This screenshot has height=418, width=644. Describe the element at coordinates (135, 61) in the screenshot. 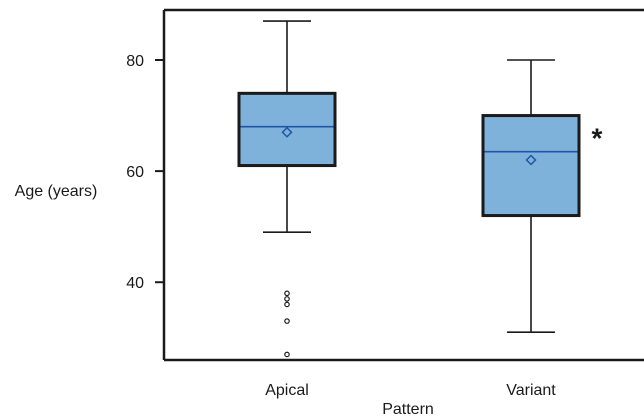

I see `y-tick-label: 80` at that location.